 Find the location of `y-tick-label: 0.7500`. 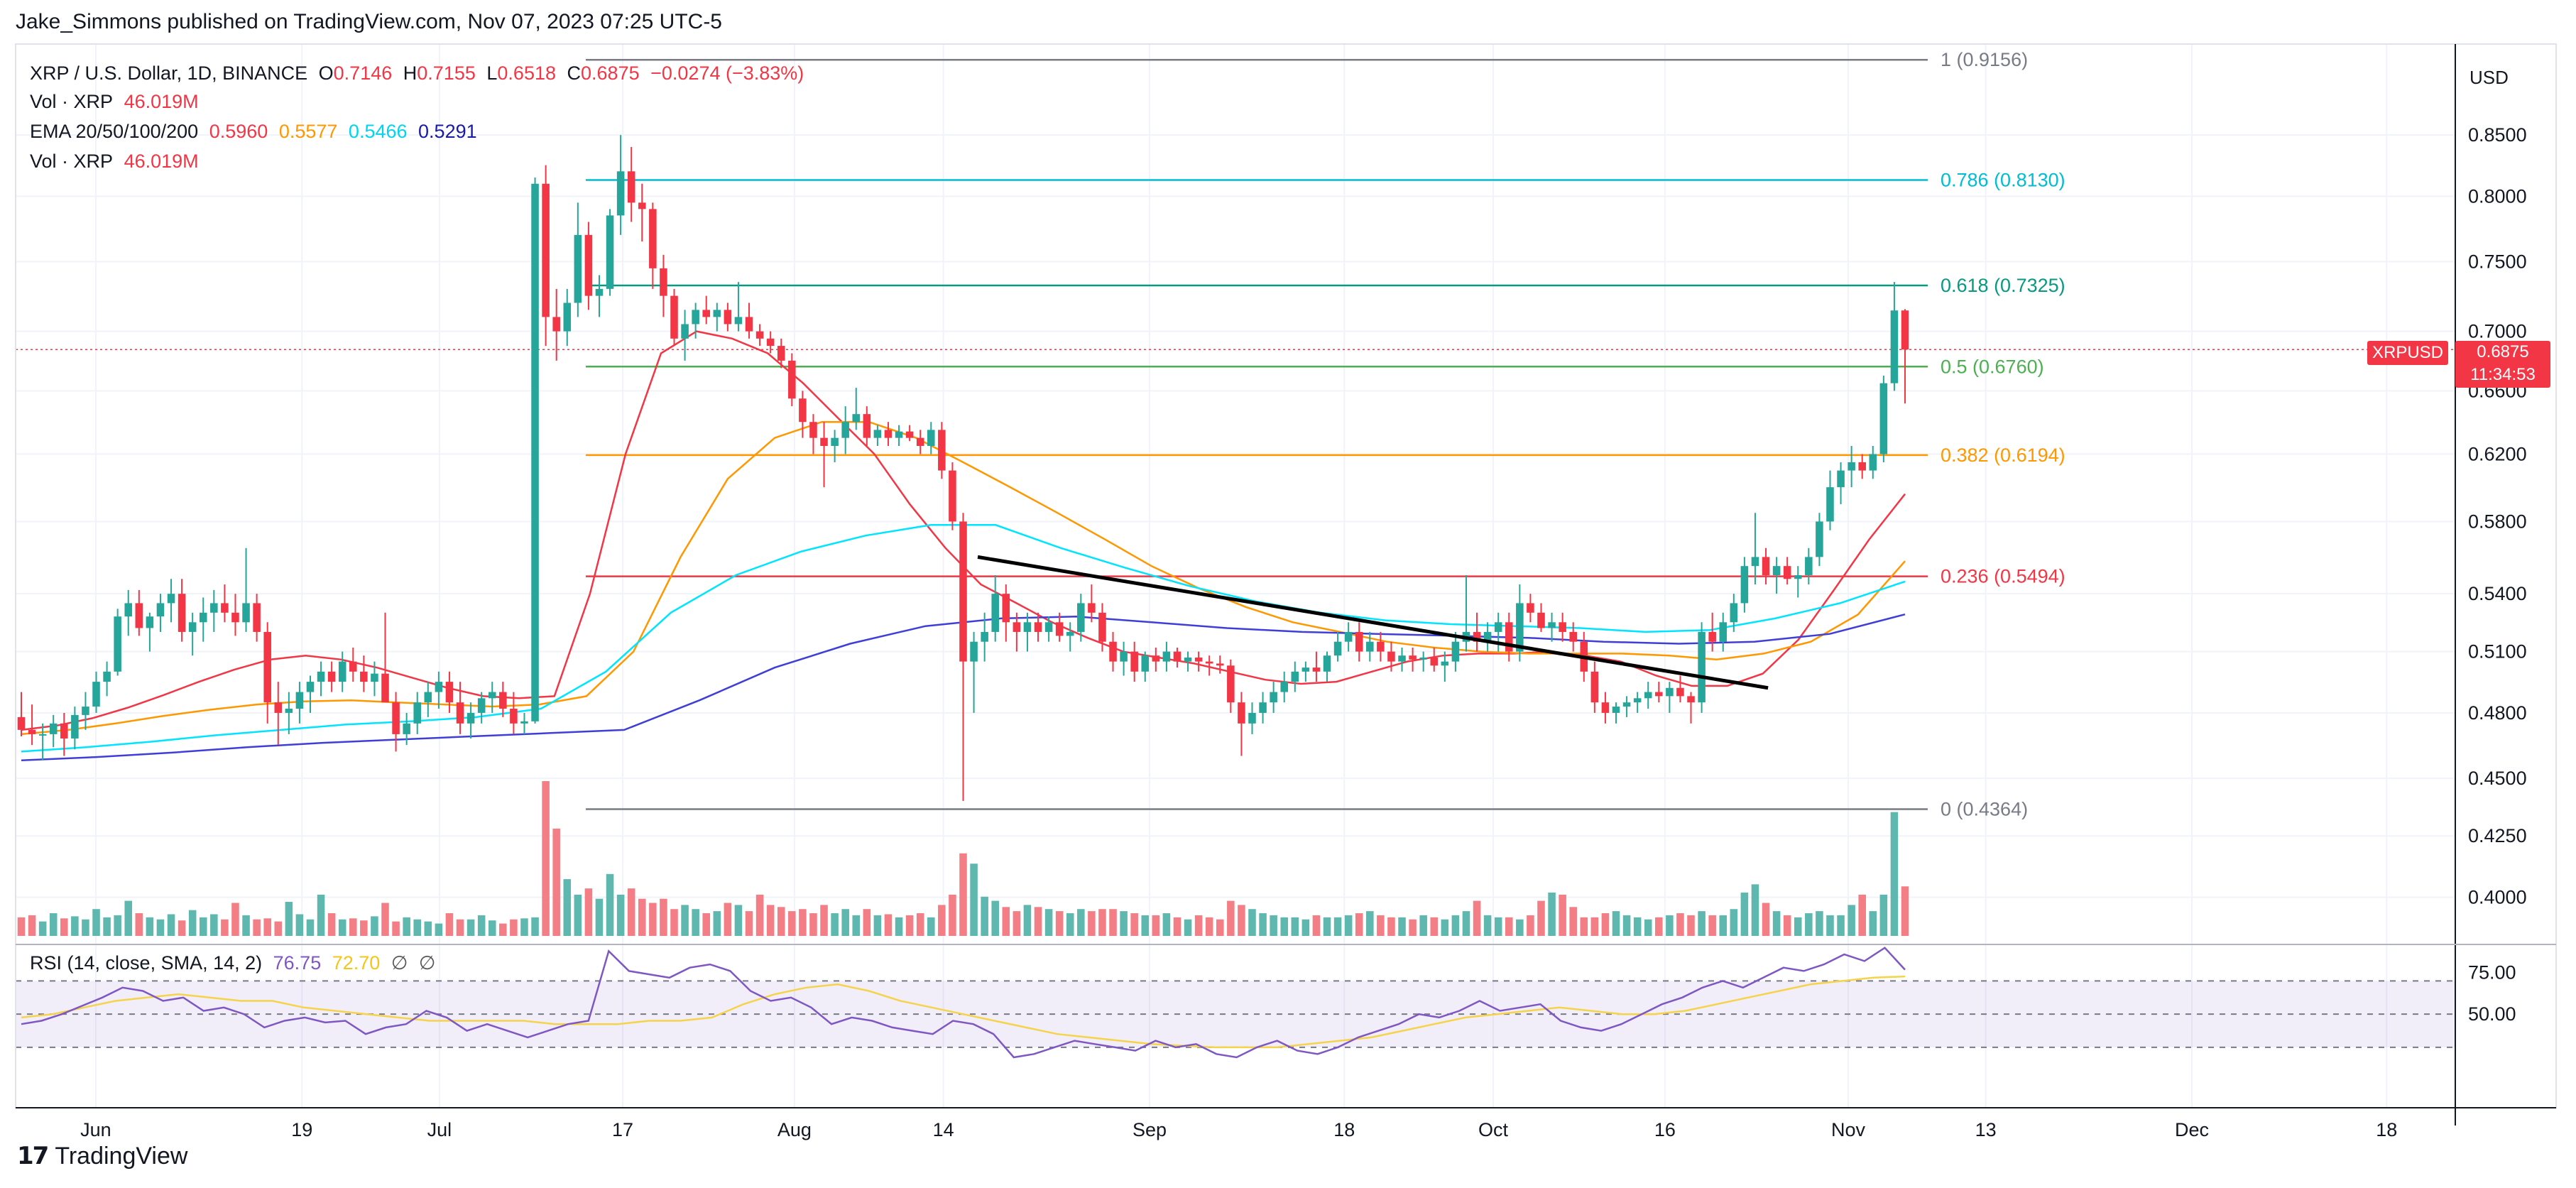

y-tick-label: 0.7500 is located at coordinates (2497, 261).